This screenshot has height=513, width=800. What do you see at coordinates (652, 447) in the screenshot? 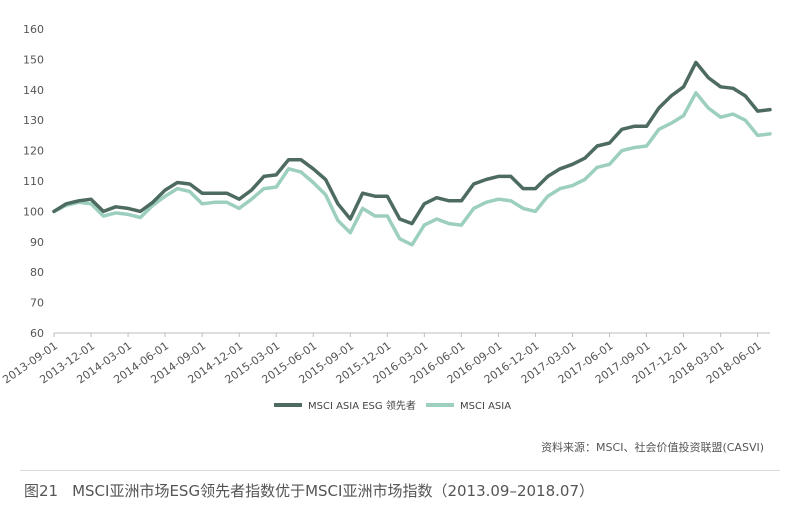
I see `source-note: 资料来源：MSCI、社会价值投资联盟(CASVI)` at bounding box center [652, 447].